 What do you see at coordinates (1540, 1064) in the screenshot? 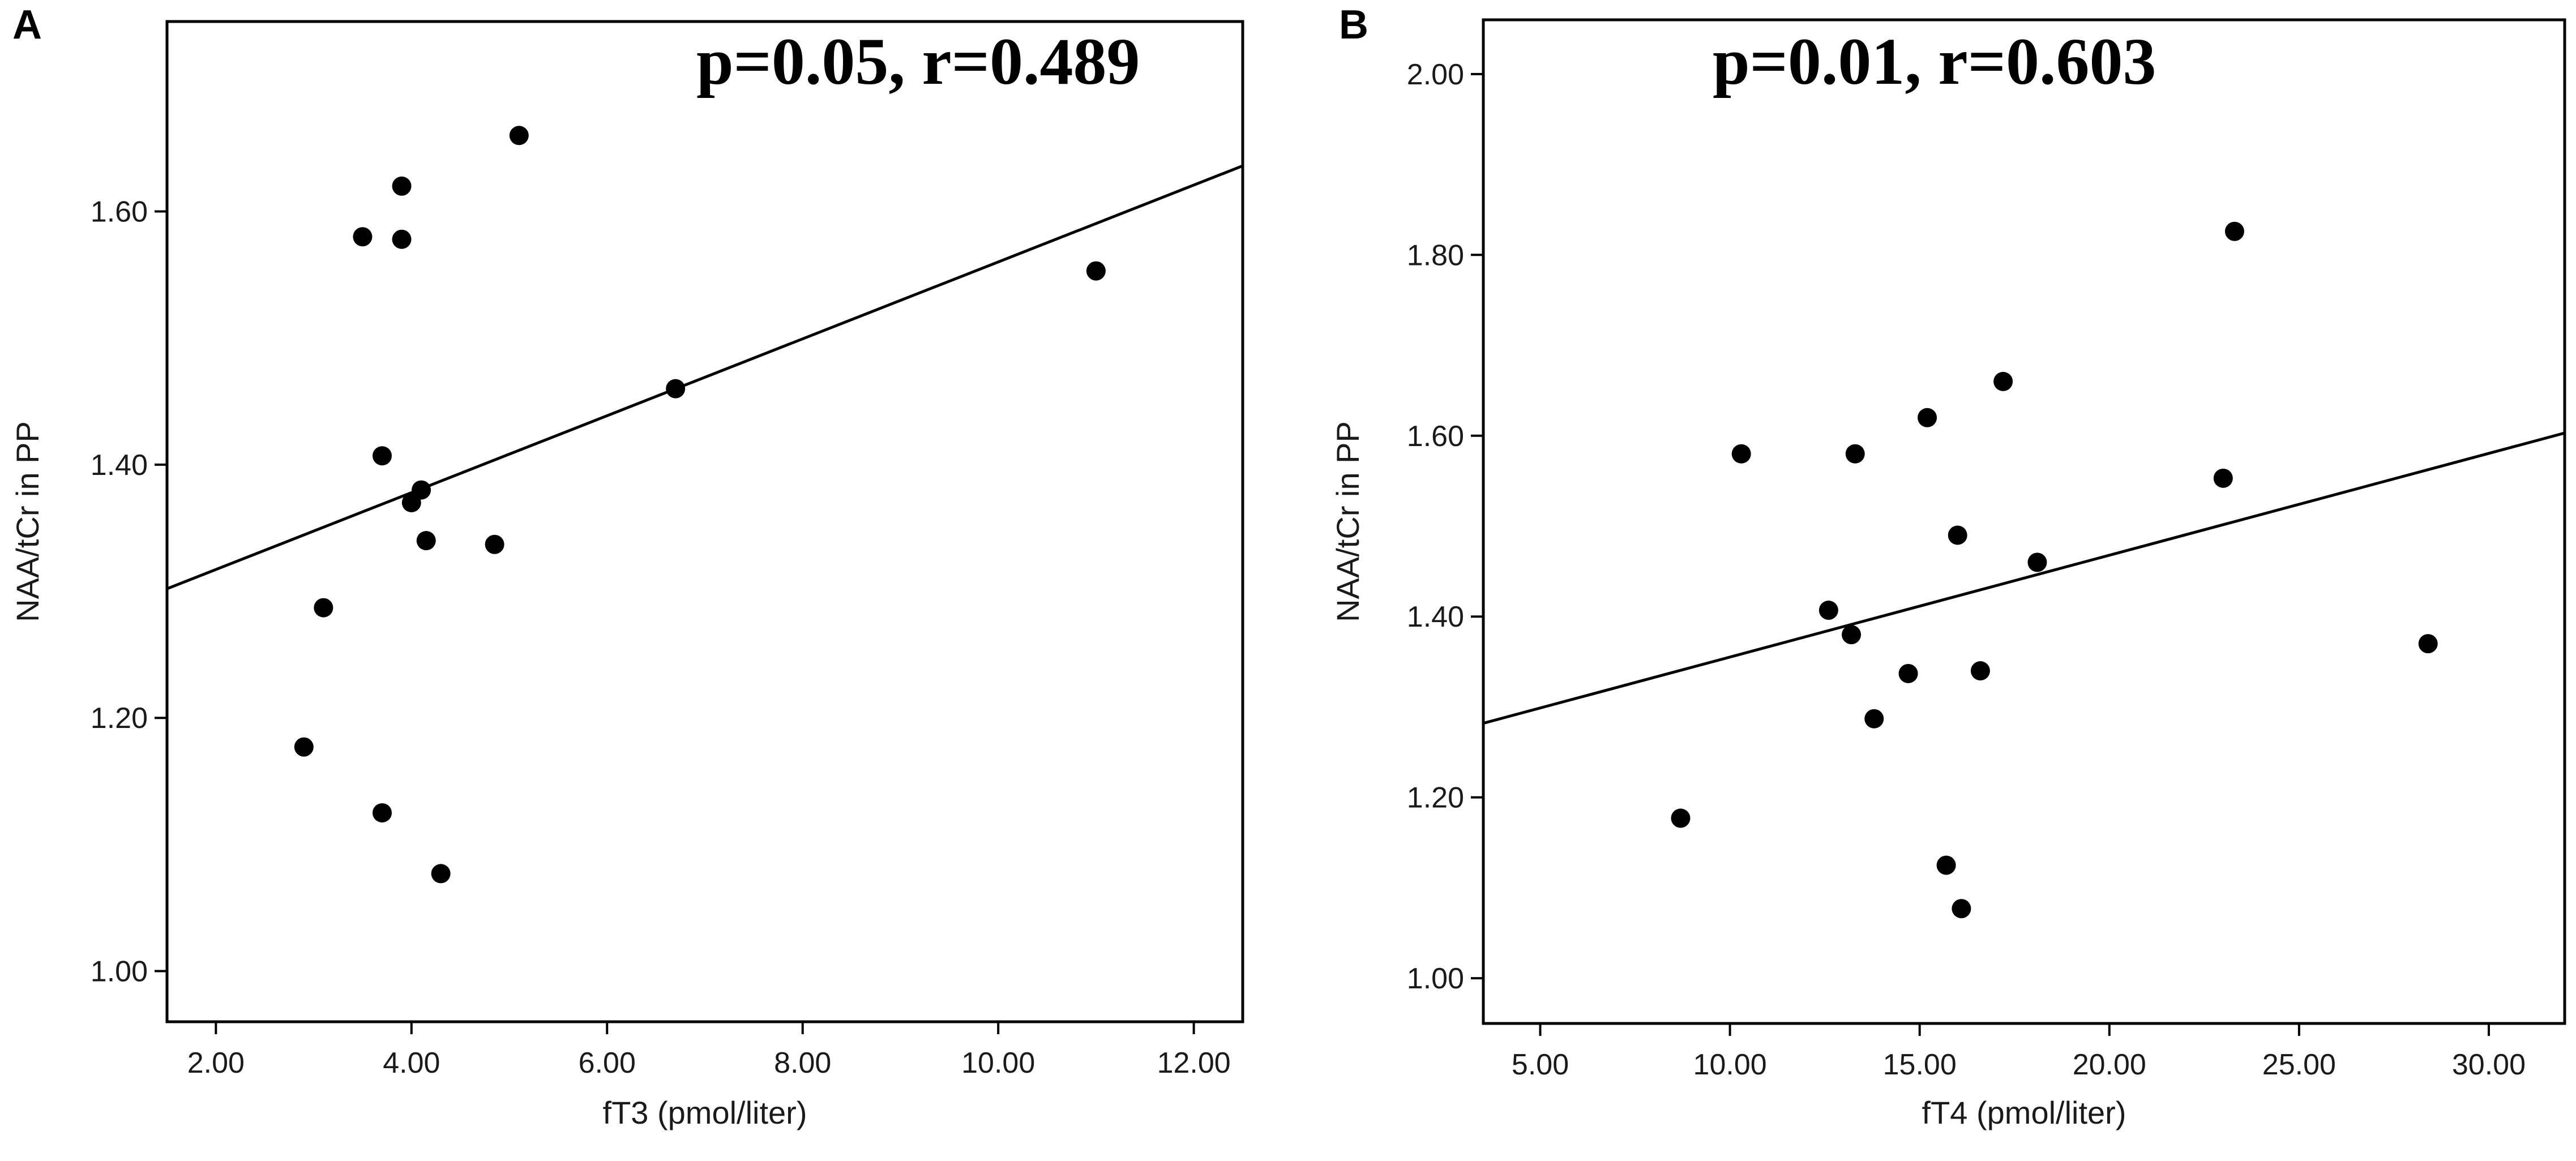
I see `x-tick-label-b: 5.00` at bounding box center [1540, 1064].